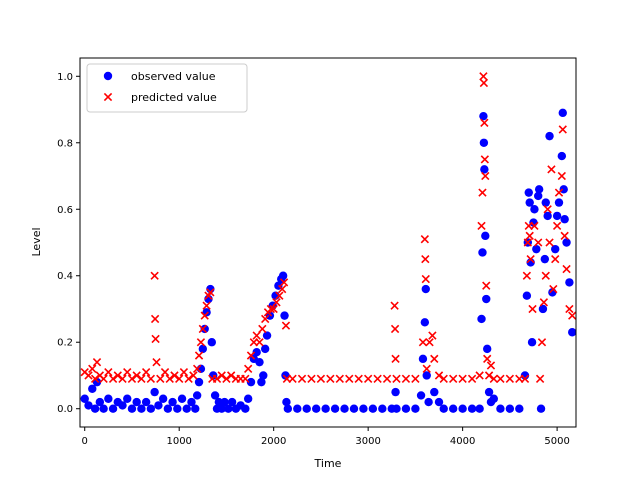 This screenshot has height=480, width=640. I want to click on x-tick-label: 0, so click(85, 441).